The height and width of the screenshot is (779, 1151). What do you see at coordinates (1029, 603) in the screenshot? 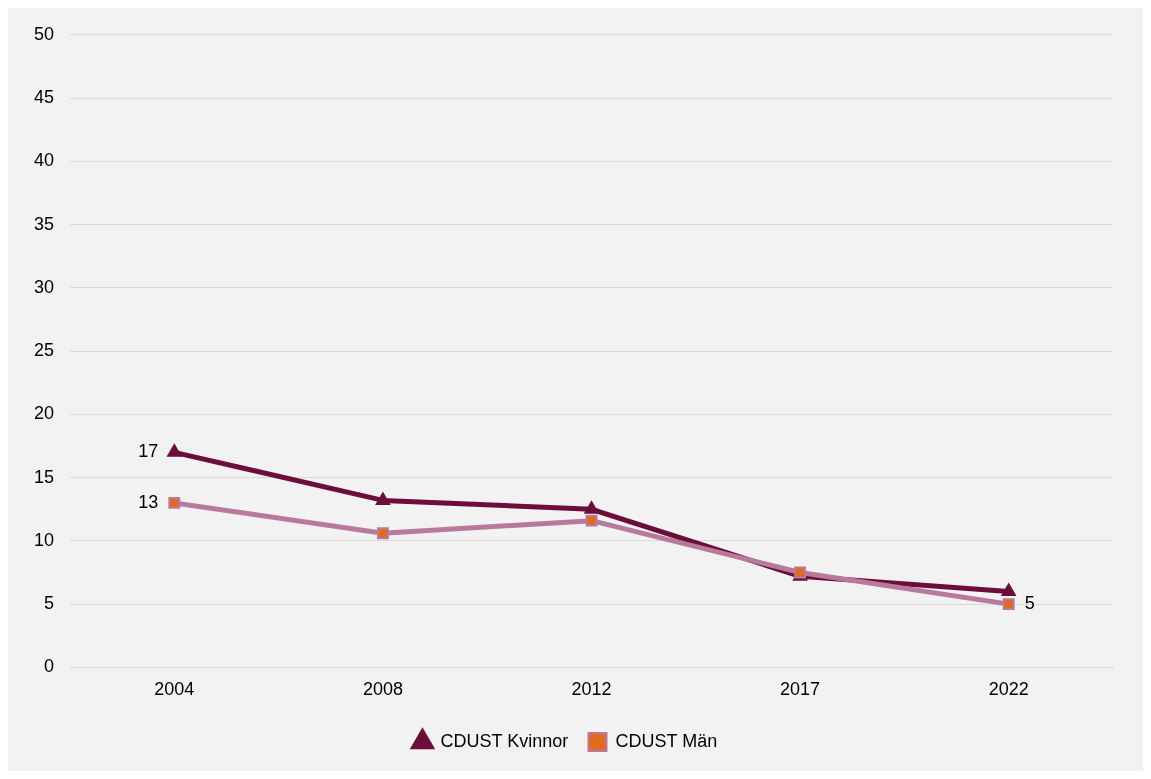
I see `data-label: 5` at bounding box center [1029, 603].